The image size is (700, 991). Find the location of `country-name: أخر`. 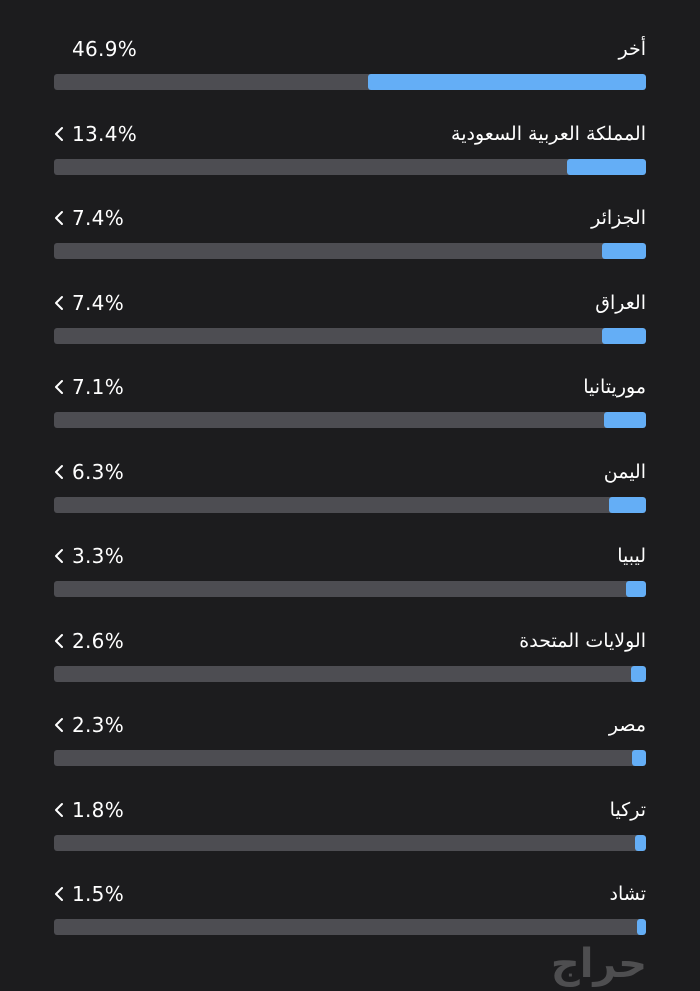

country-name: أخر is located at coordinates (632, 49).